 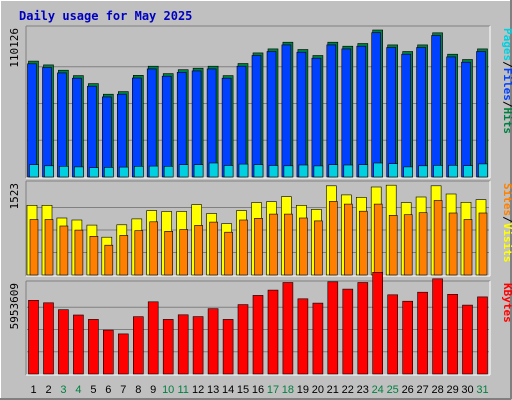 What do you see at coordinates (482, 390) in the screenshot?
I see `day-label-31: 31` at bounding box center [482, 390].